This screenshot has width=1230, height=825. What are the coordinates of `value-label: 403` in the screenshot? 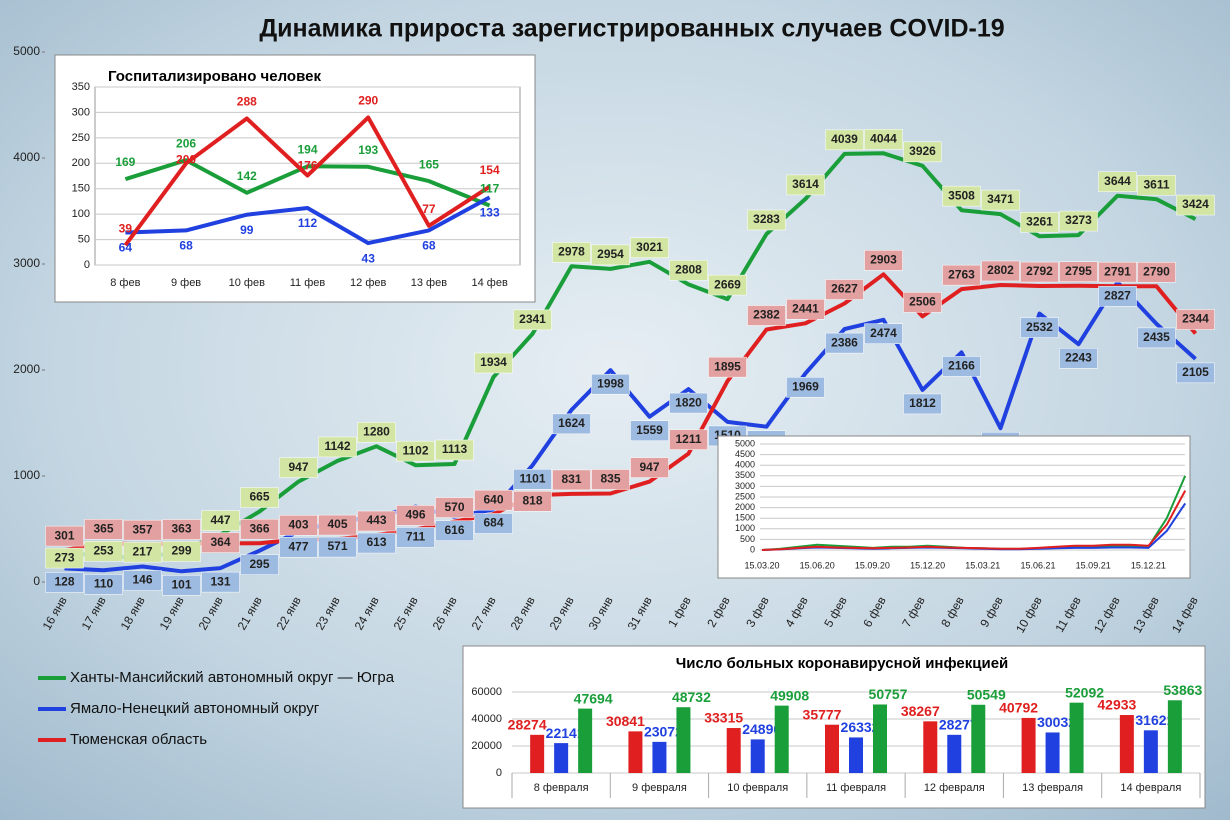 It's located at (298, 524).